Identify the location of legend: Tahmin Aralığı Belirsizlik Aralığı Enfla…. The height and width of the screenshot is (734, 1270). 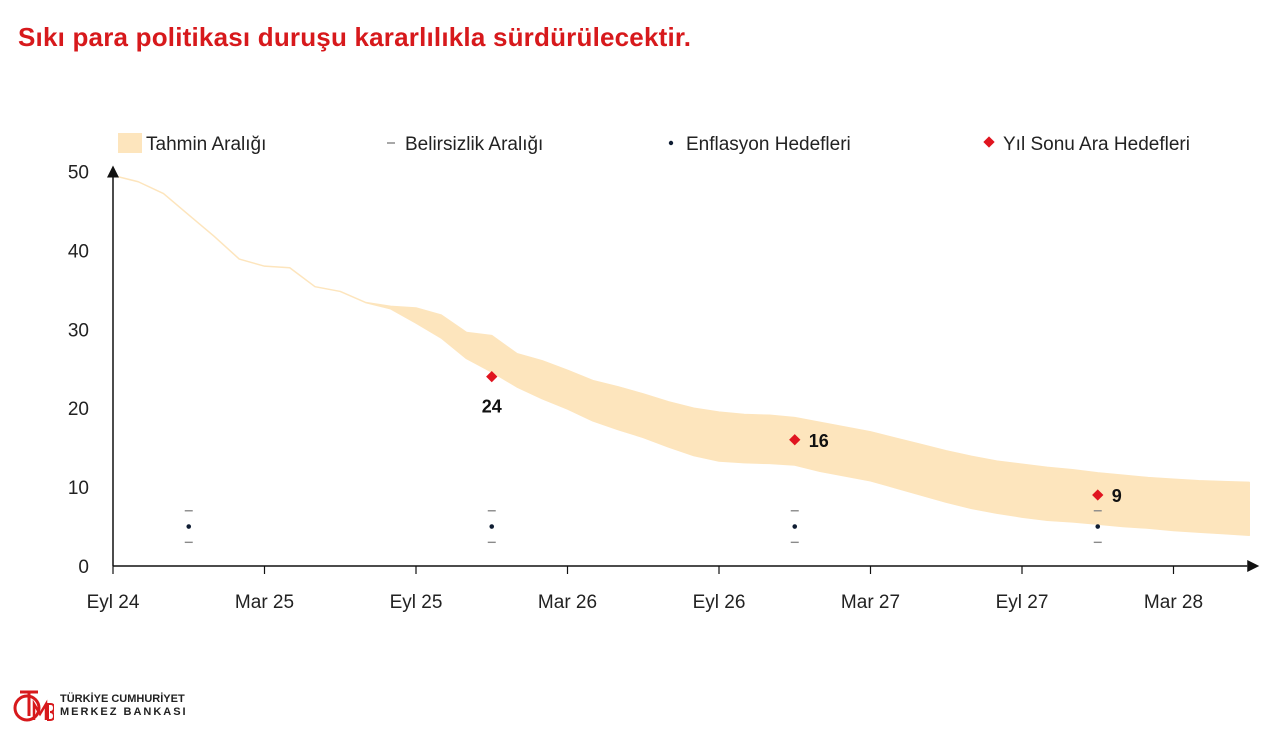
(654, 144).